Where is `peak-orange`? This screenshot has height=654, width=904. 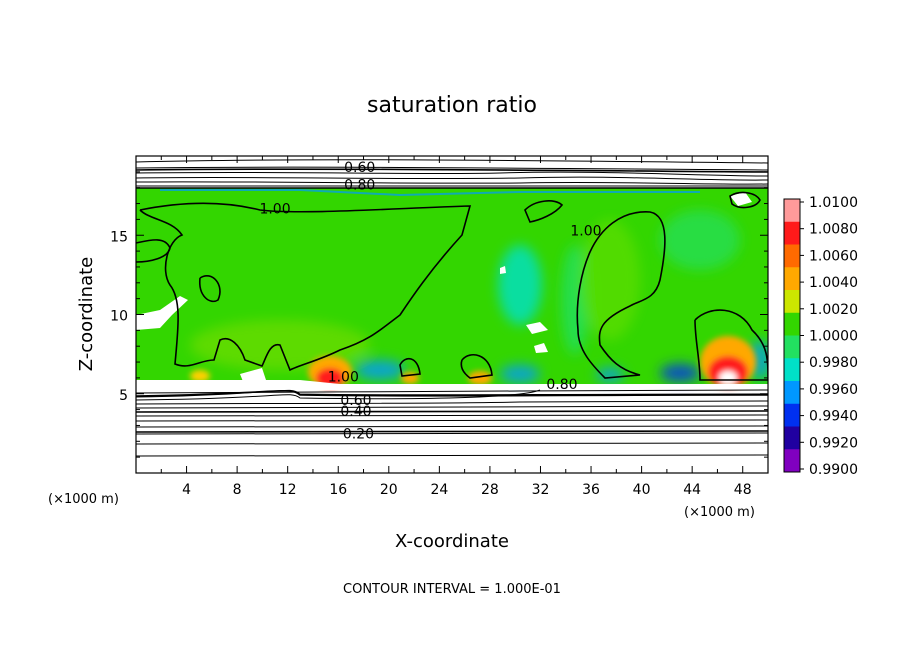
peak-orange is located at coordinates (480, 378).